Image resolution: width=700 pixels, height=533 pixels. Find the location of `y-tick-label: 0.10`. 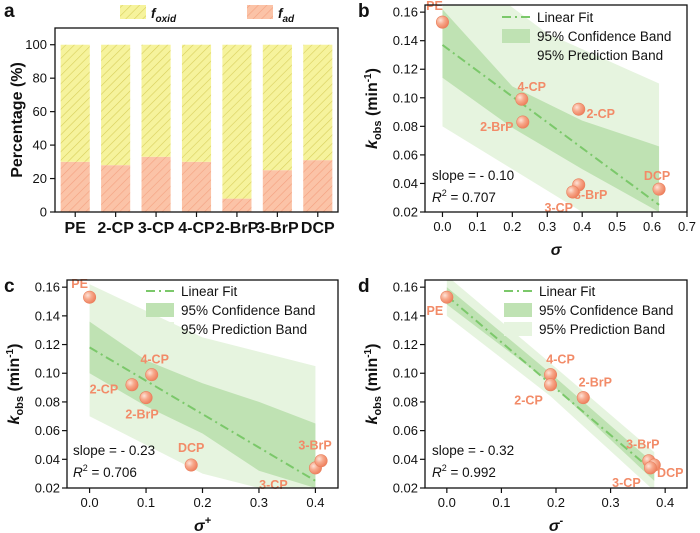

y-tick-label: 0.10 is located at coordinates (405, 373).